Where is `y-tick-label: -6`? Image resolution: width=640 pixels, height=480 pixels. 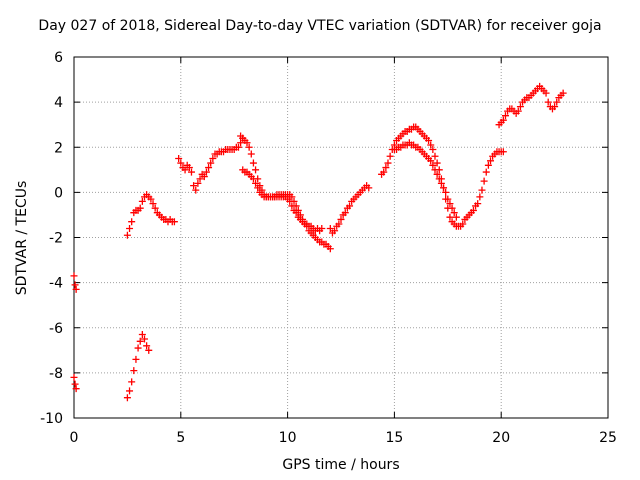
y-tick-label: -6 is located at coordinates (56, 329).